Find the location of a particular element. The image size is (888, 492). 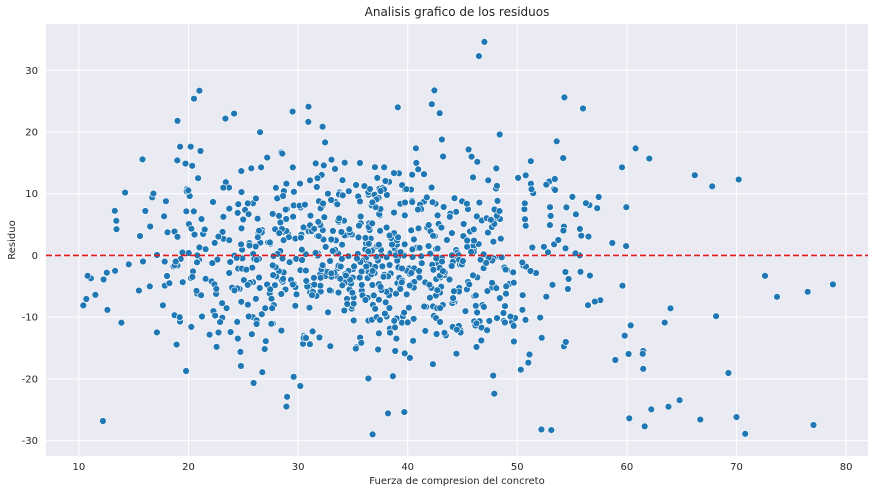

x-tick-label: 50 is located at coordinates (517, 467).